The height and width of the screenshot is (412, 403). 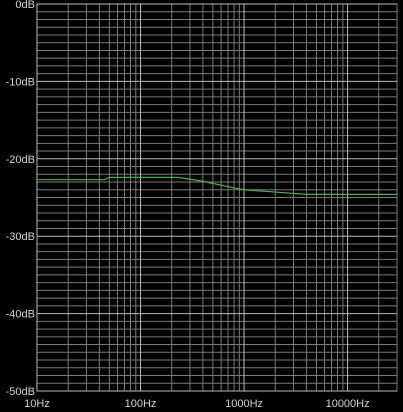 What do you see at coordinates (141, 404) in the screenshot?
I see `x-tick-label: 100Hz` at bounding box center [141, 404].